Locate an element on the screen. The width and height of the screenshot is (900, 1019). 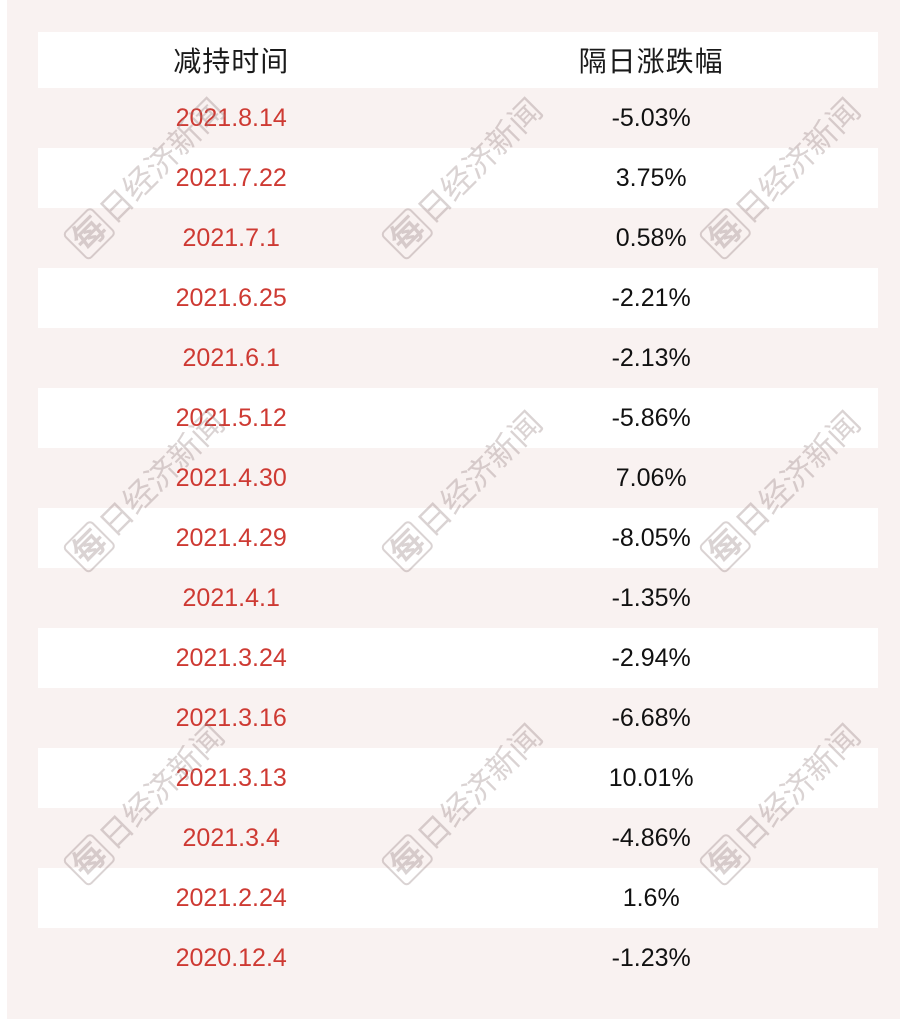
reduction-date: 2021.7.1 is located at coordinates (231, 237).